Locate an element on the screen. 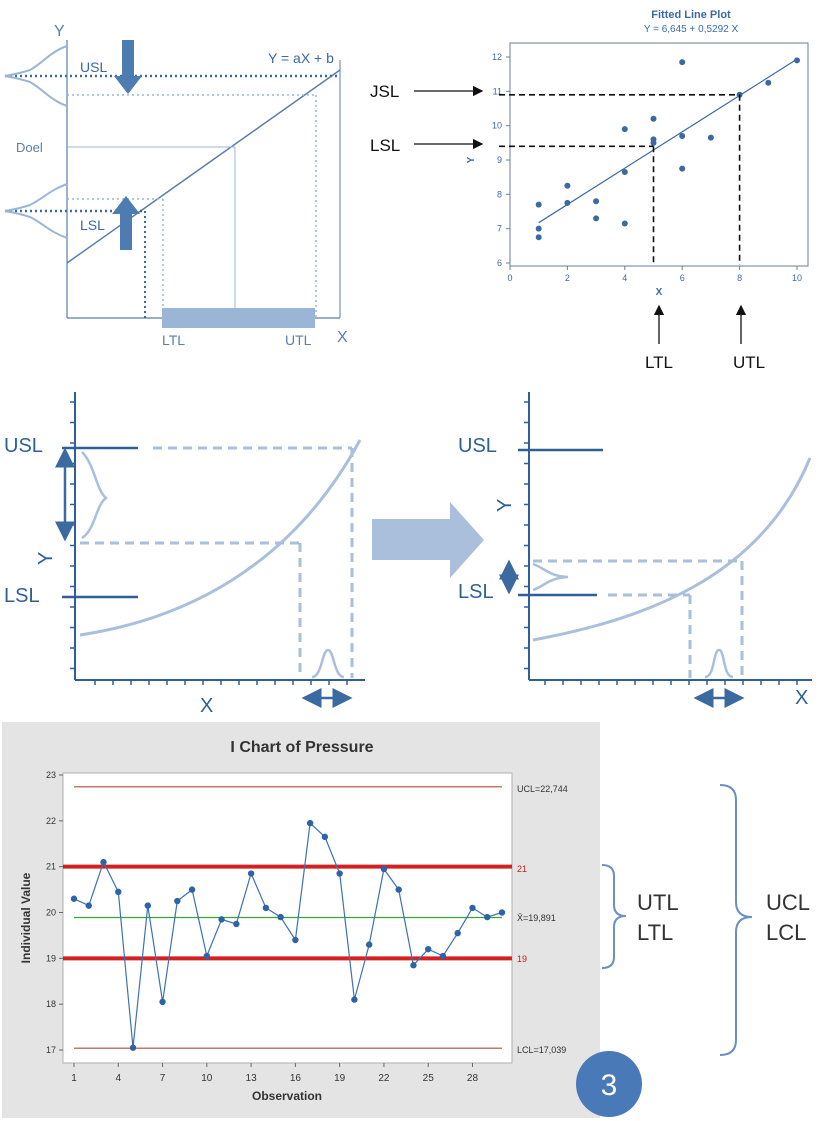 Image resolution: width=821 pixels, height=1121 pixels. x-label-mid-left: X is located at coordinates (206, 706).